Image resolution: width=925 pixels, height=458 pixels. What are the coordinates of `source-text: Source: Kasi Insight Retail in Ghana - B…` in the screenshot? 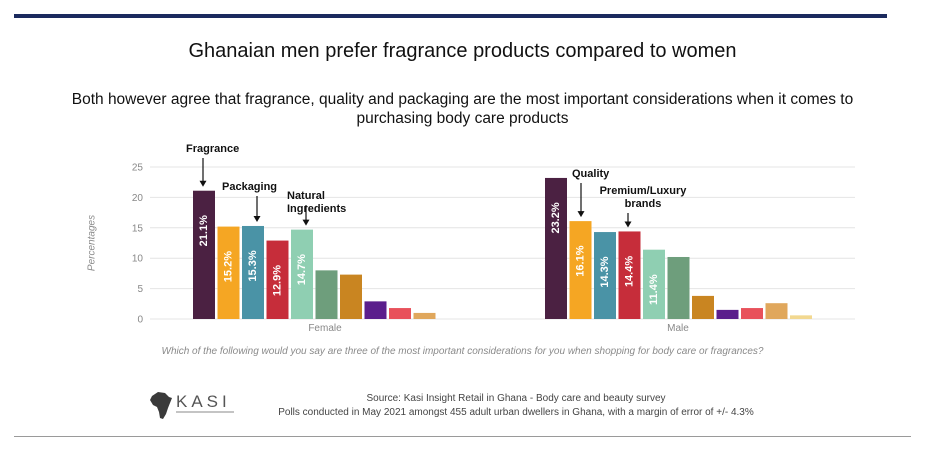 It's located at (516, 406).